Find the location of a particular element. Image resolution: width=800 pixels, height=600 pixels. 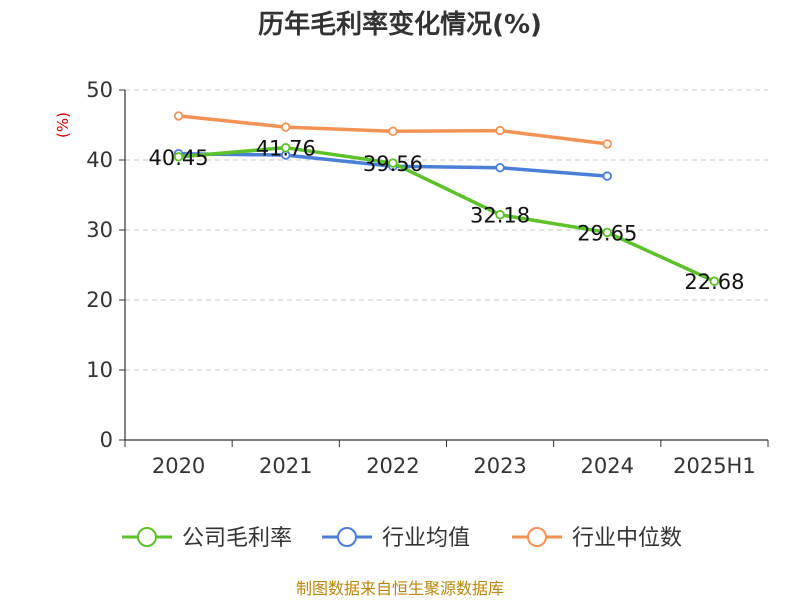

data-label: 39.56 is located at coordinates (393, 164).